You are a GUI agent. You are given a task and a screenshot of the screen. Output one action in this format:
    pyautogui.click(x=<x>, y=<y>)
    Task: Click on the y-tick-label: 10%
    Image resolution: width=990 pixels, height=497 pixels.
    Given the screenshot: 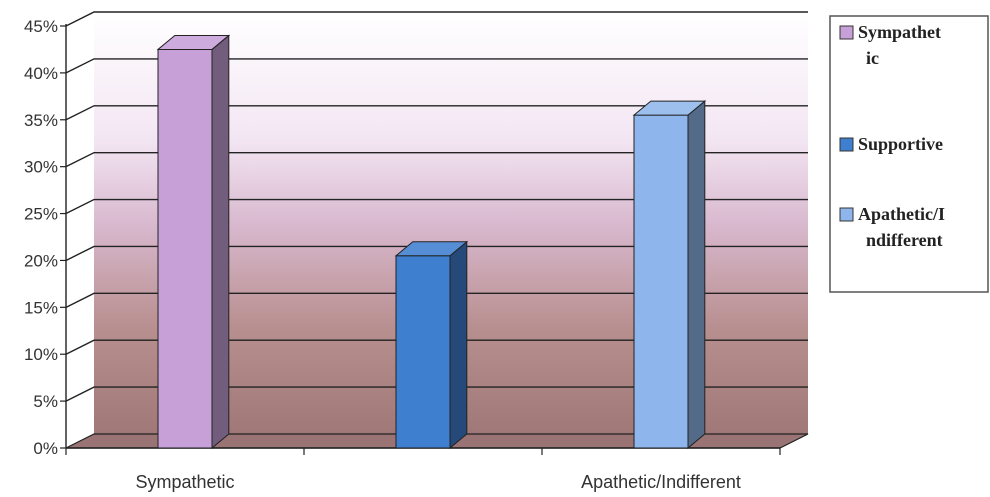 What is the action you would take?
    pyautogui.click(x=41, y=354)
    